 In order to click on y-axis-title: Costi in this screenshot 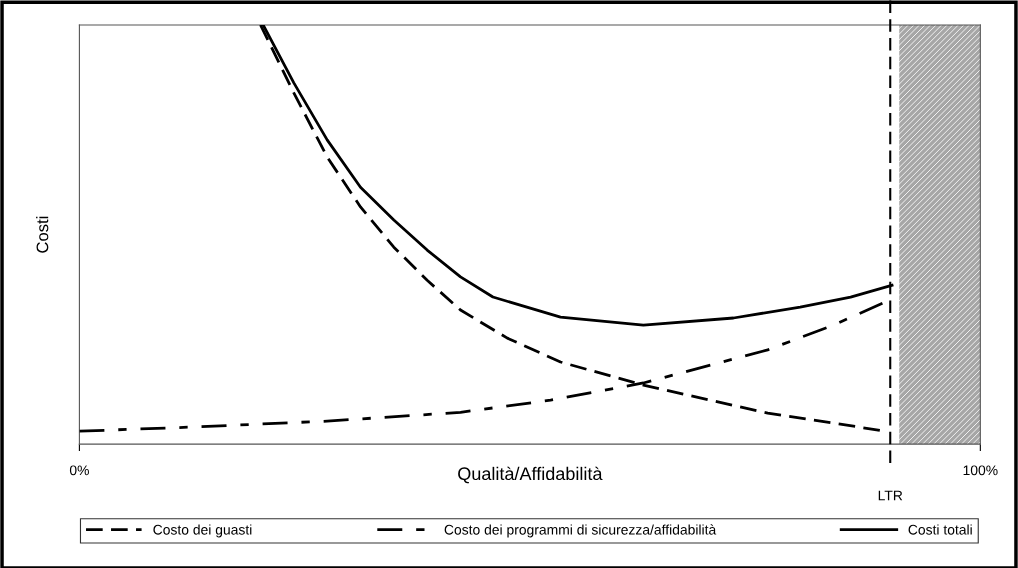, I will do `click(42, 234)`.